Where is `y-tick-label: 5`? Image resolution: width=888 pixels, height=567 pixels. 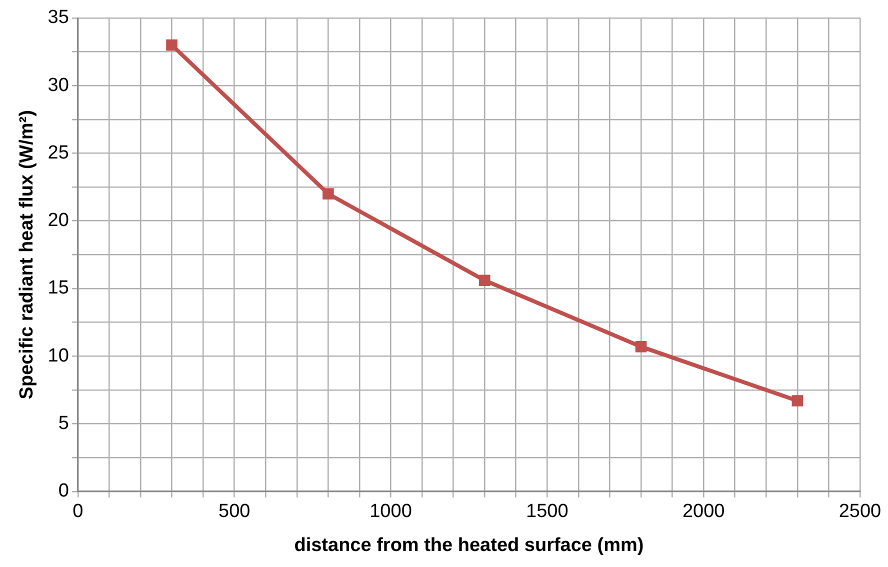 y-tick-label: 5 is located at coordinates (63, 423).